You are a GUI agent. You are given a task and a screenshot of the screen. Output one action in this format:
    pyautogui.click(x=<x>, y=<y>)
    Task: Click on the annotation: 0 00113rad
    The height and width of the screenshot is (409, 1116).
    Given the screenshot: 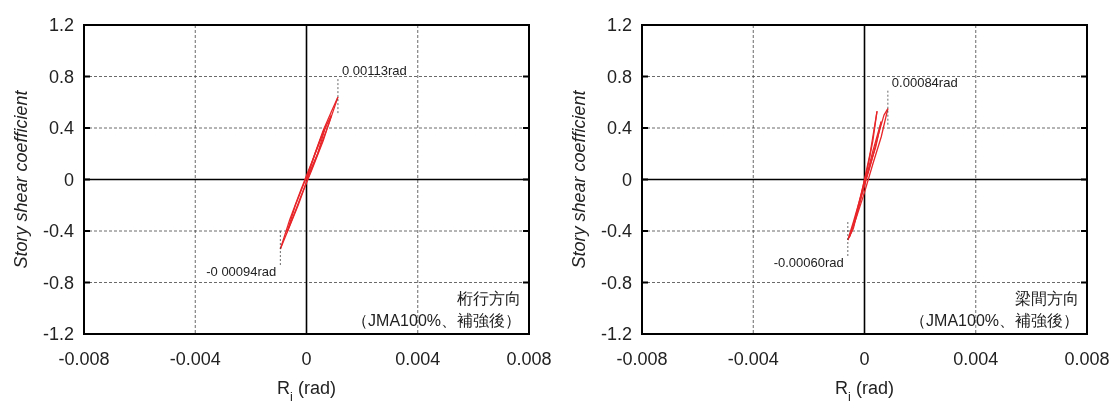 What is the action you would take?
    pyautogui.click(x=374, y=71)
    